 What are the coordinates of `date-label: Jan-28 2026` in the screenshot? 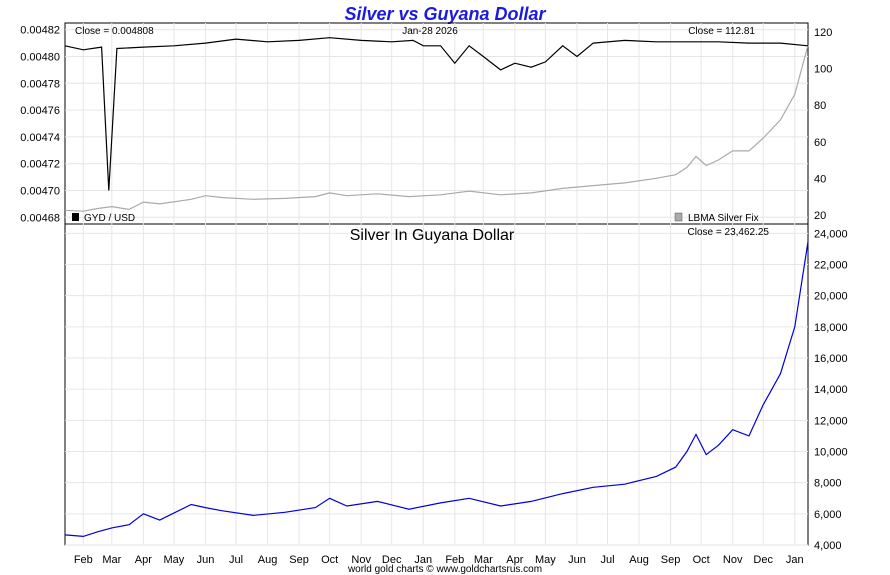 It's located at (430, 31).